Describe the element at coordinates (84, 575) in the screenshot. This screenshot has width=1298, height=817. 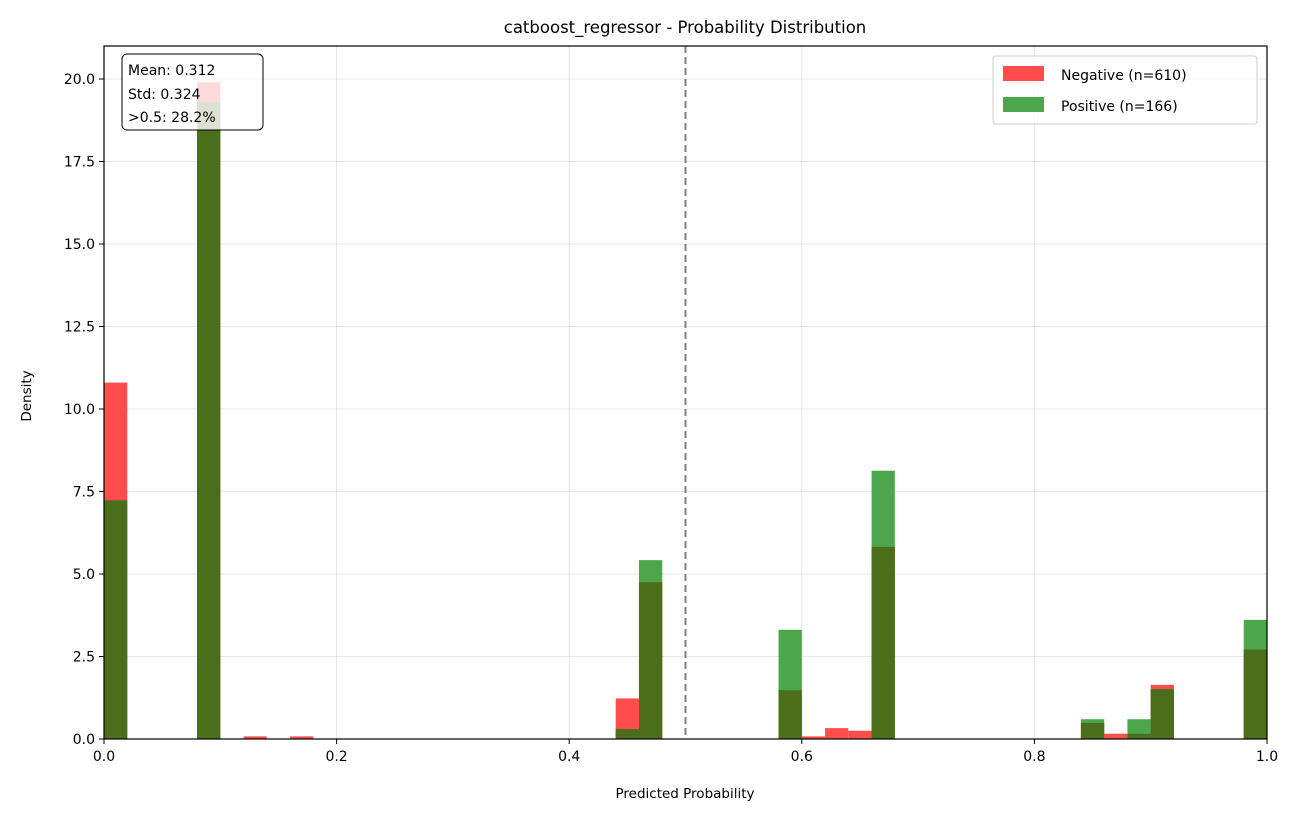
I see `y-tick-label: 5.0` at that location.